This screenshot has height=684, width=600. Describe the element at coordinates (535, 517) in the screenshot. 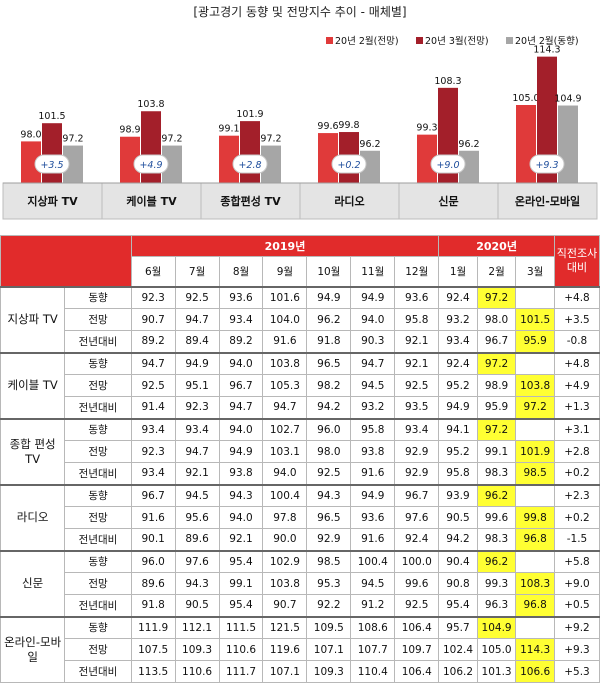

I see `value-cell: 99.8` at that location.